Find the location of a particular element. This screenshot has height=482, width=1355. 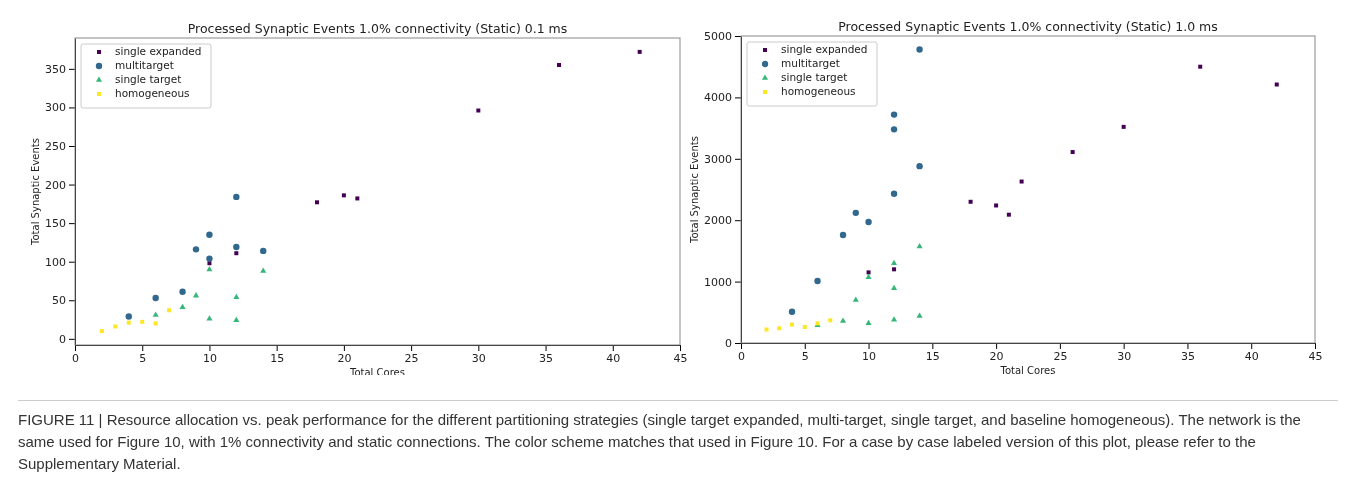

chart-title: Processed Synaptic Events 1.0% connectivity (Static) 0.1 ms is located at coordinates (377, 28).